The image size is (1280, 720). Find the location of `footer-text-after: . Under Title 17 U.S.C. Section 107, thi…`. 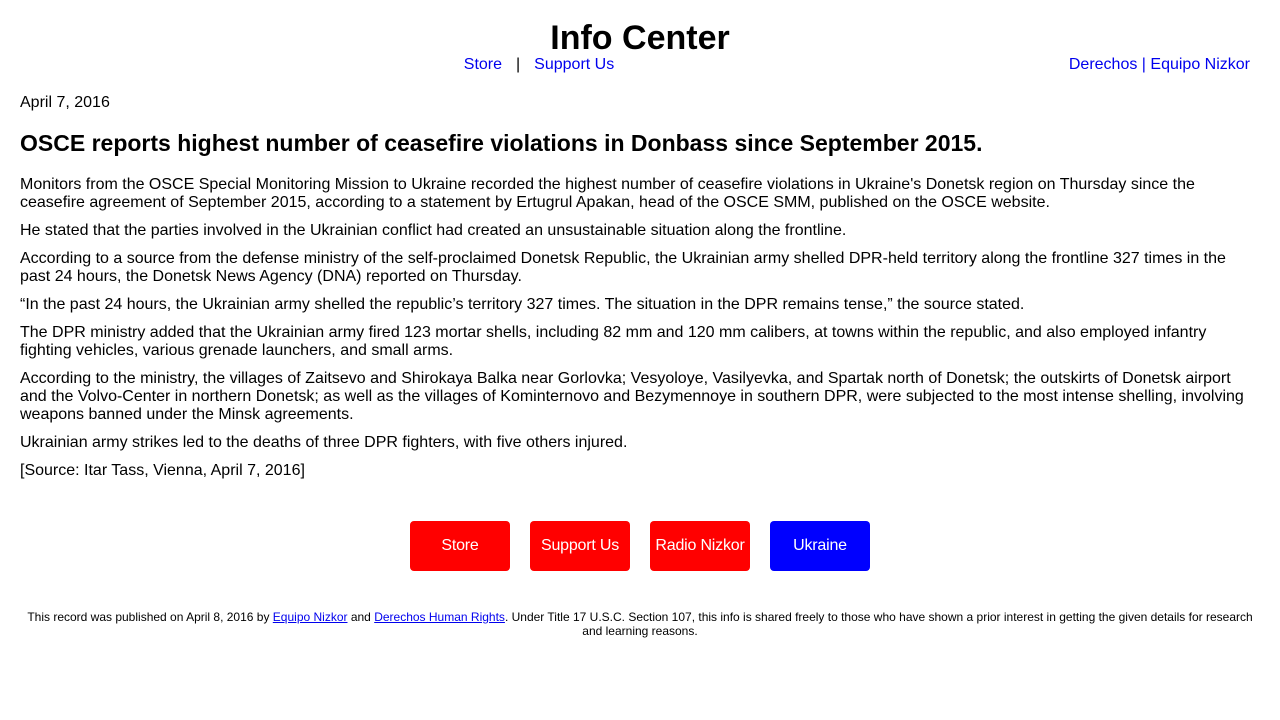

footer-text-after: . Under Title 17 U.S.C. Section 107, thi… is located at coordinates (878, 624).